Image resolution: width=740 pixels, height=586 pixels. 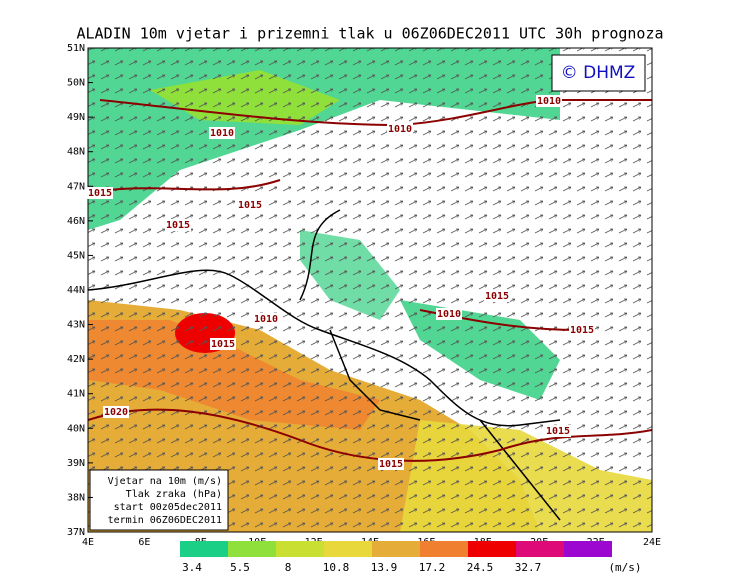 What do you see at coordinates (528, 567) in the screenshot?
I see `colorbar-label: 32.7` at bounding box center [528, 567].